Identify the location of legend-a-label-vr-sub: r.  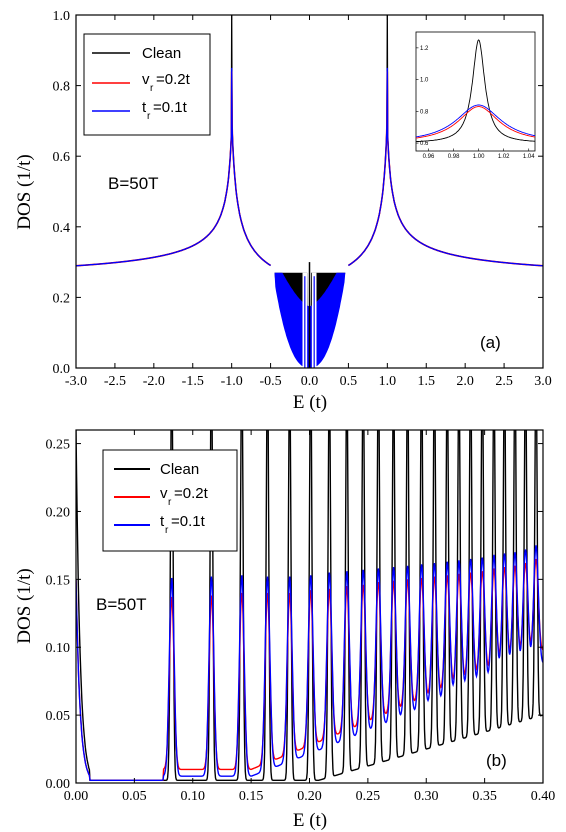
(152, 88).